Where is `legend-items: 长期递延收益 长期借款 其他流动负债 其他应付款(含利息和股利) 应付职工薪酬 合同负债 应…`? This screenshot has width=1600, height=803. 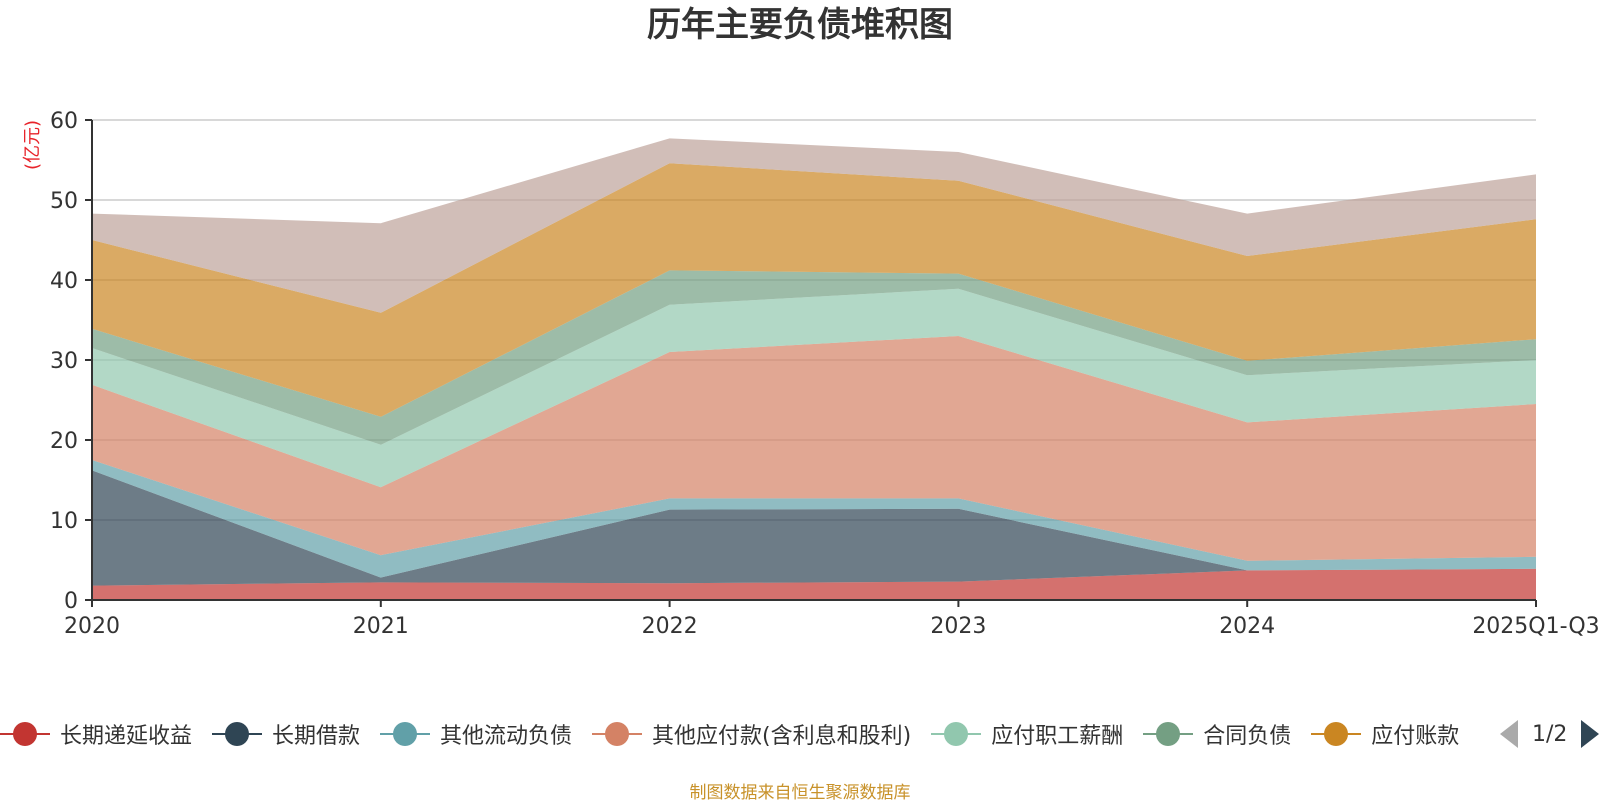 legend-items: 长期递延收益 长期借款 其他流动负债 其他应付款(含利息和股利) 应付职工薪酬 合同负债 应… is located at coordinates (741, 734).